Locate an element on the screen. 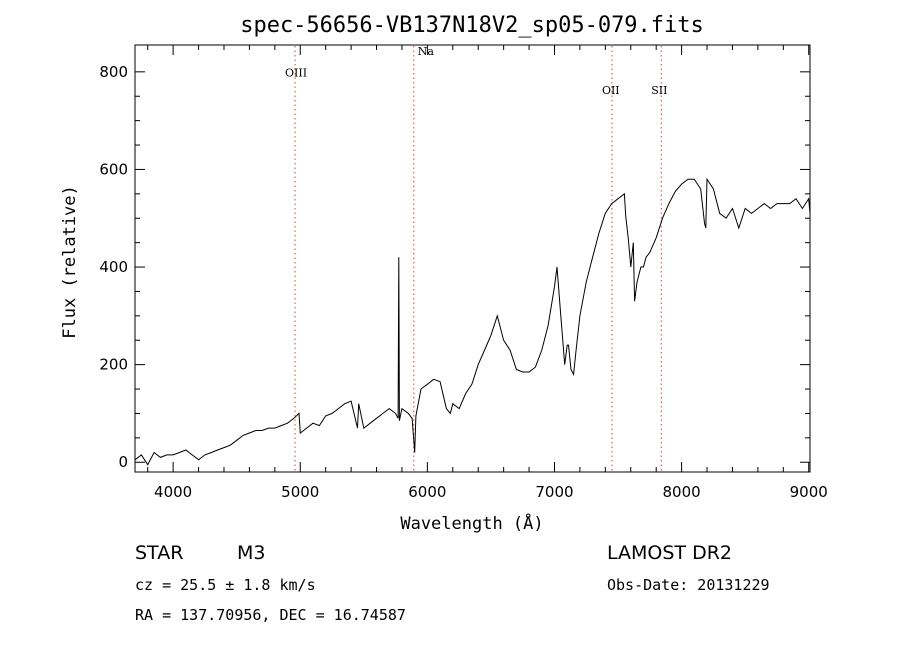 This screenshot has height=650, width=900. redshift-velocity: cz = 25.5 ± 1.8 km/s is located at coordinates (225, 585).